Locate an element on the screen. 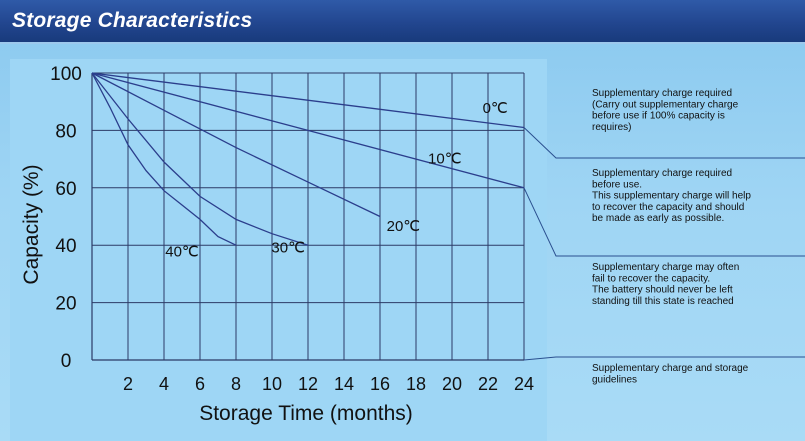 The height and width of the screenshot is (441, 805). y-tick-label: 20 is located at coordinates (65, 304).